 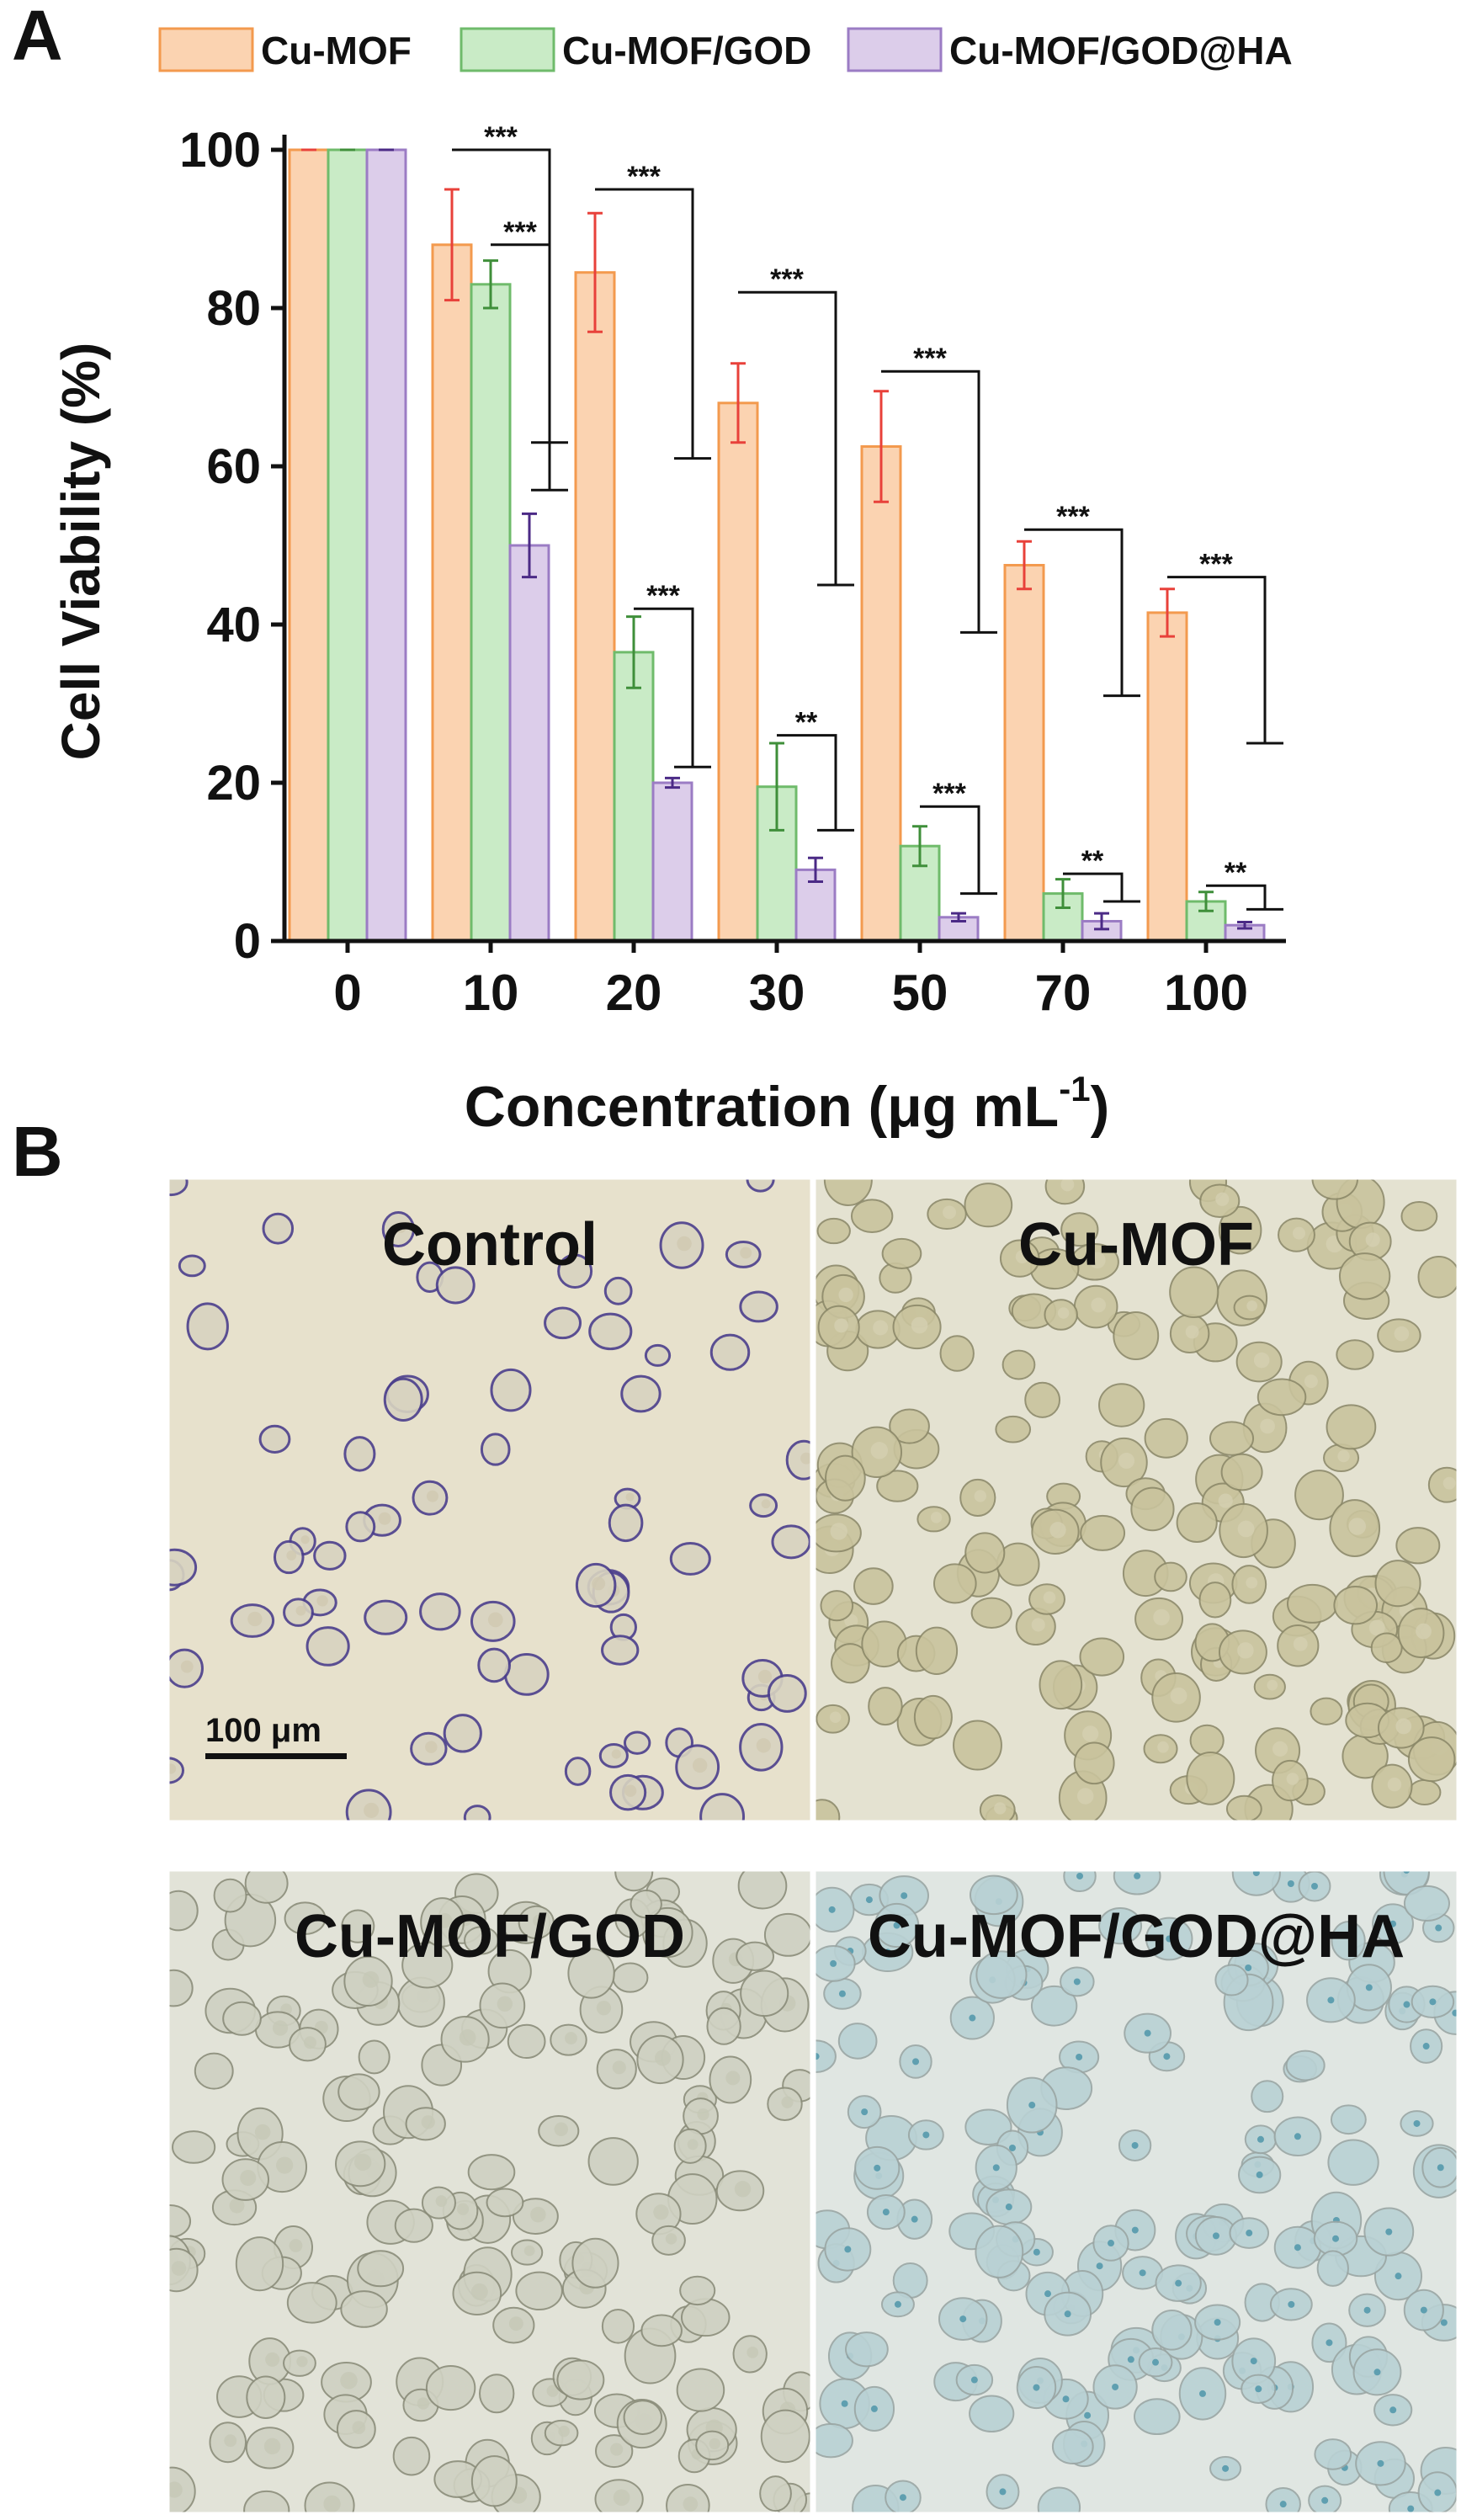 I want to click on y-tick-label-80: 80, so click(x=233, y=308).